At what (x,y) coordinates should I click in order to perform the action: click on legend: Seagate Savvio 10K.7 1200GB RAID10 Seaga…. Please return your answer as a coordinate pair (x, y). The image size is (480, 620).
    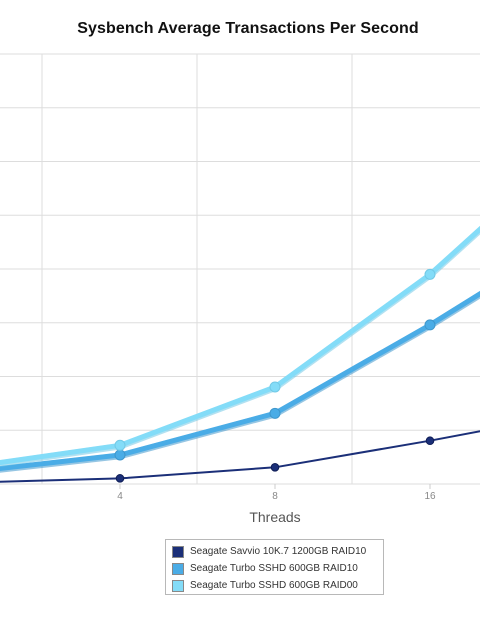
    Looking at the image, I should click on (274, 567).